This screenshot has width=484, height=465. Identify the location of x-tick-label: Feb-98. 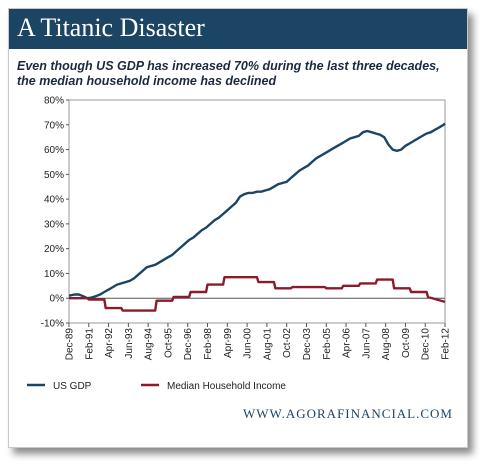
(208, 344).